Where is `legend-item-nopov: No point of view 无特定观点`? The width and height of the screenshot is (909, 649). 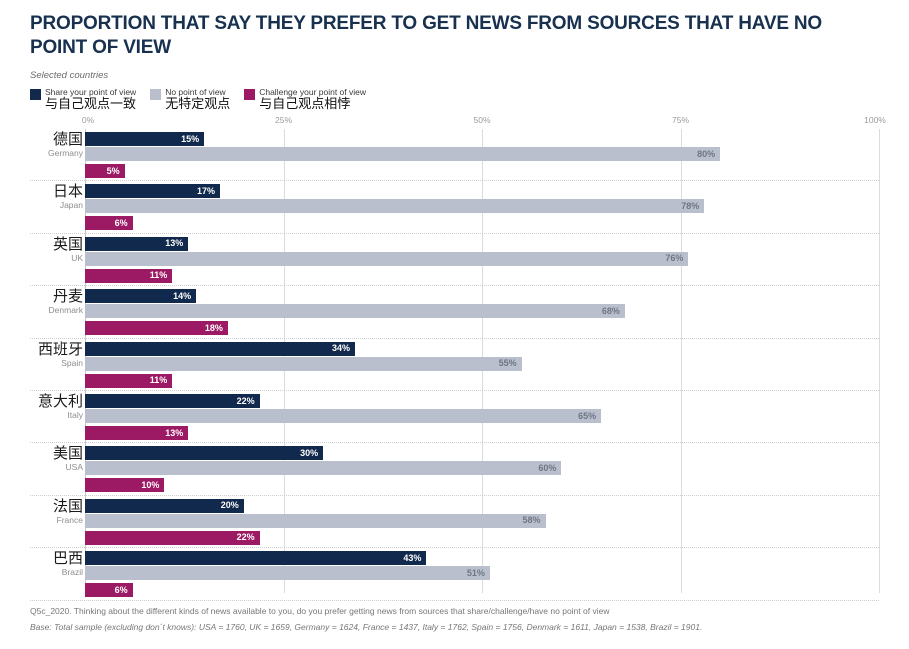 legend-item-nopov: No point of view 无特定观点 is located at coordinates (190, 99).